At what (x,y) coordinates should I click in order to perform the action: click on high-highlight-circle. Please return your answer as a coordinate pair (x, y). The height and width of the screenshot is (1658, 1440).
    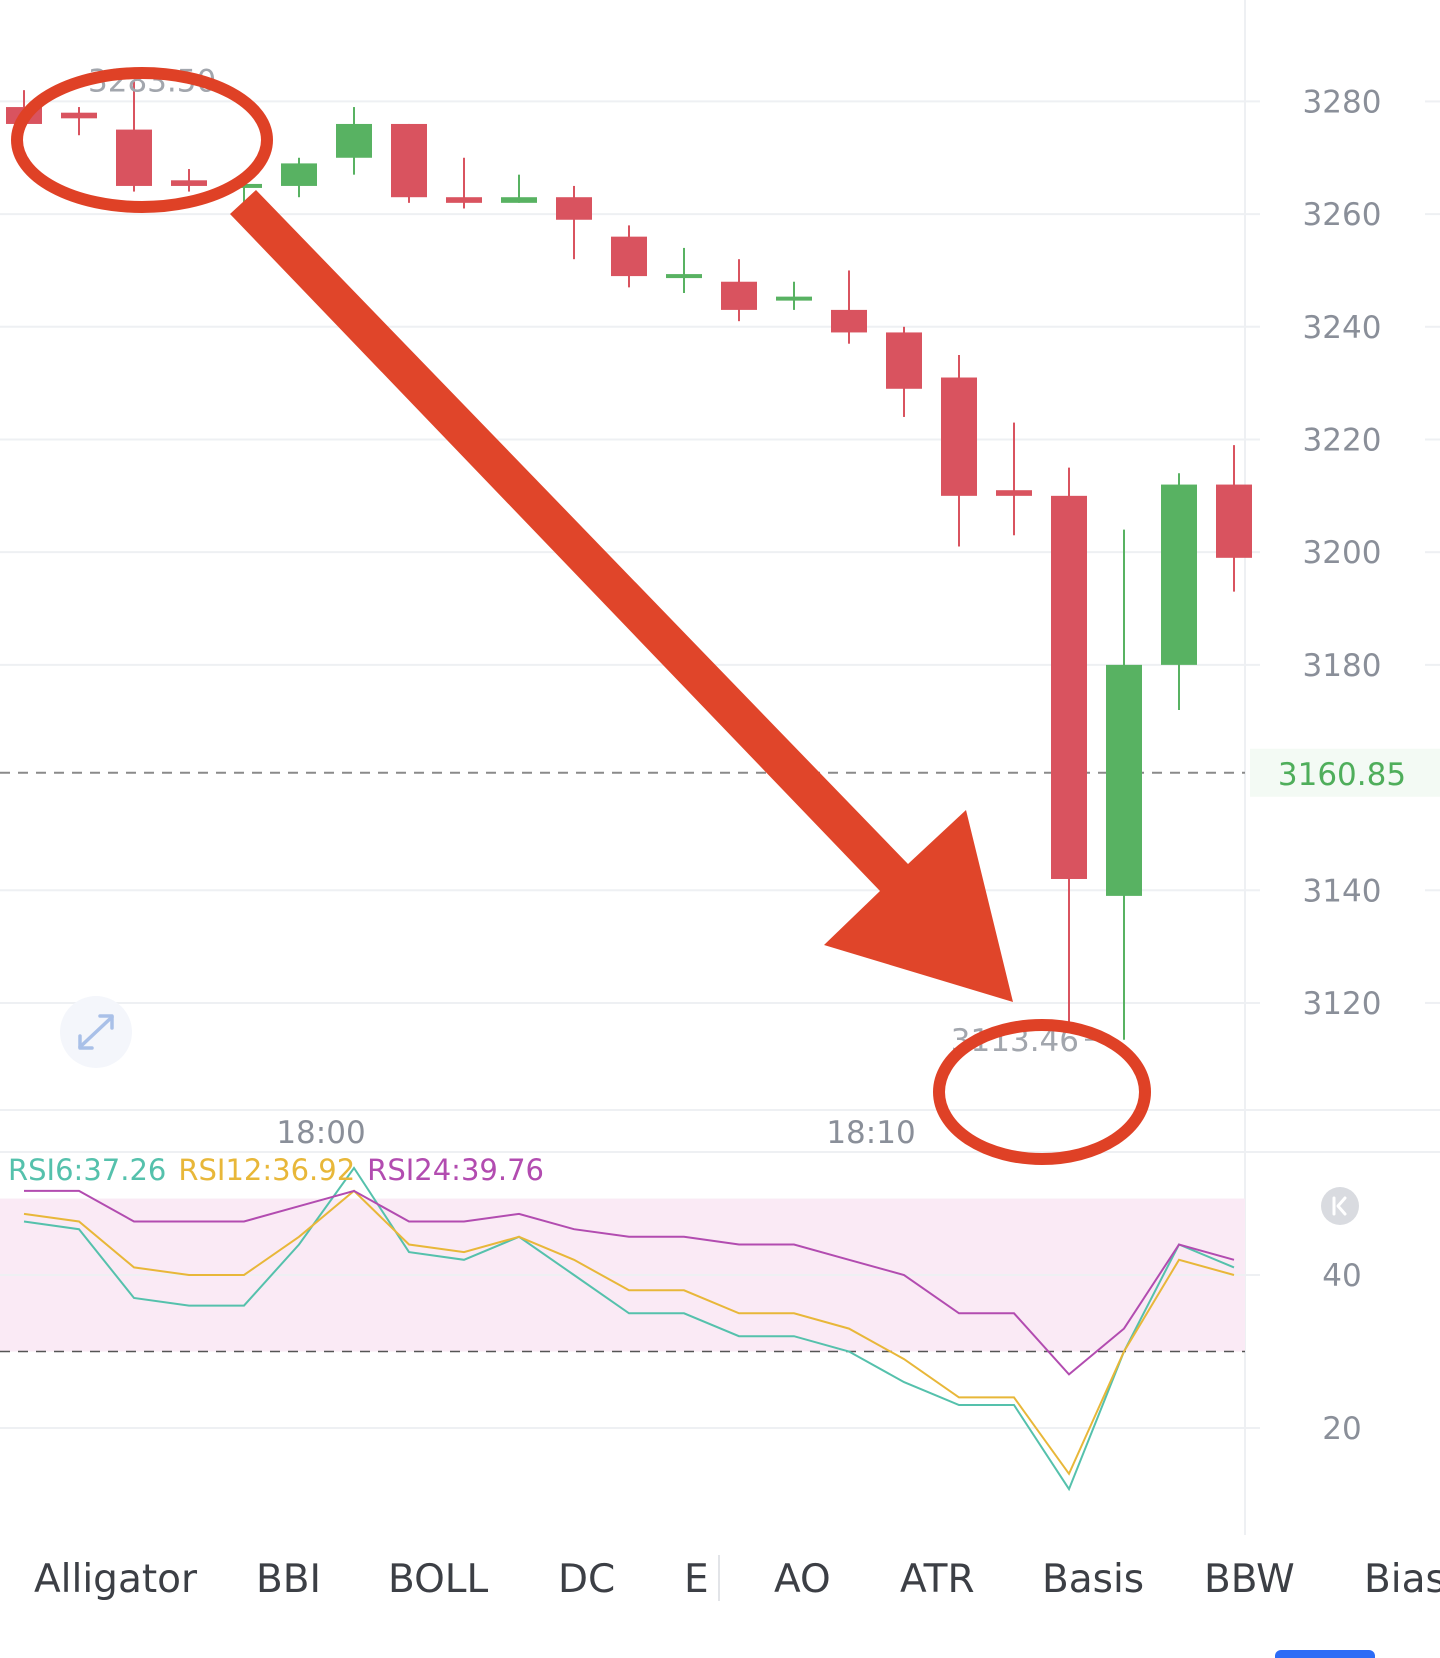
    Looking at the image, I should click on (142, 140).